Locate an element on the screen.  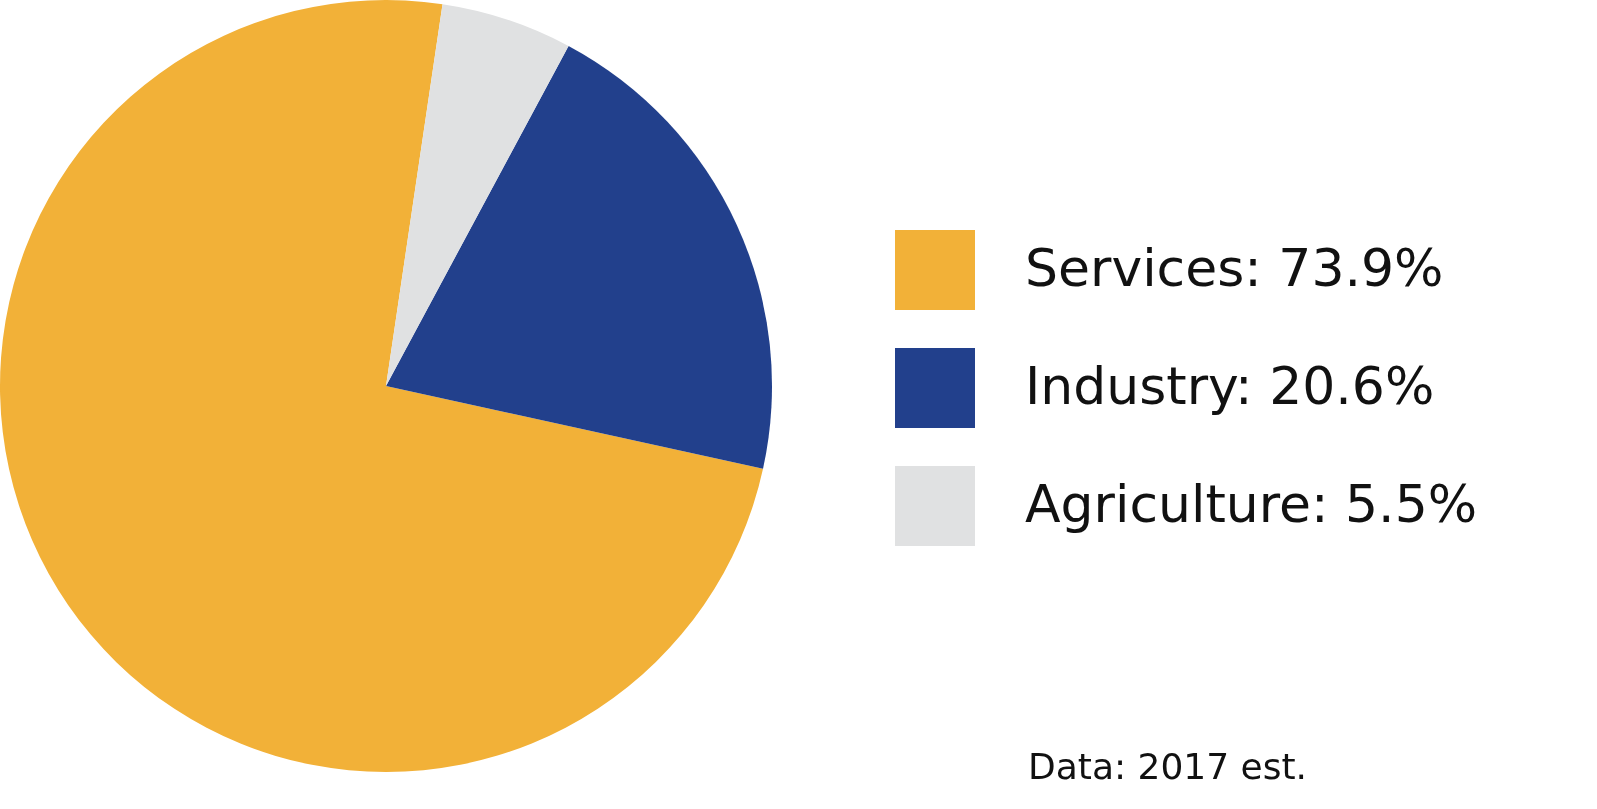
legend-label: Services: 73.9% is located at coordinates (1234, 268).